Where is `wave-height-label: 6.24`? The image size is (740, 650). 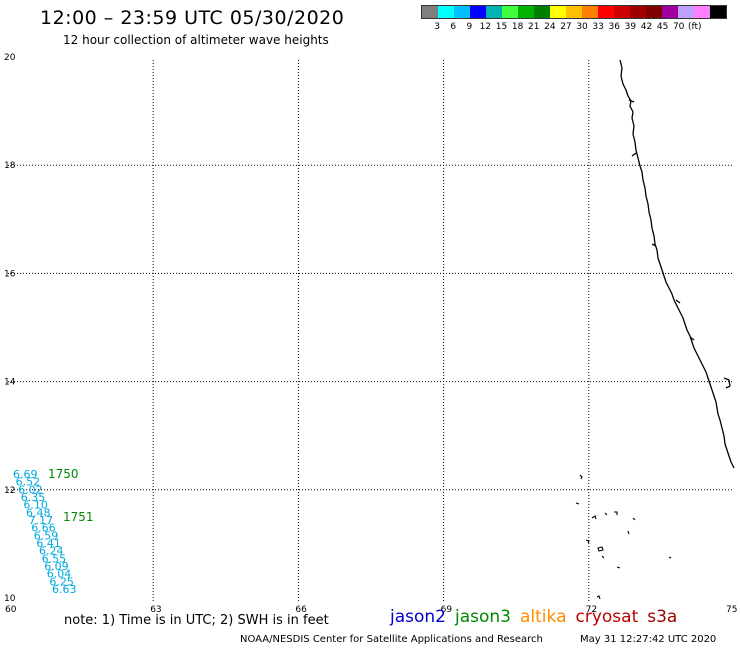
wave-height-label: 6.24 is located at coordinates (51, 551).